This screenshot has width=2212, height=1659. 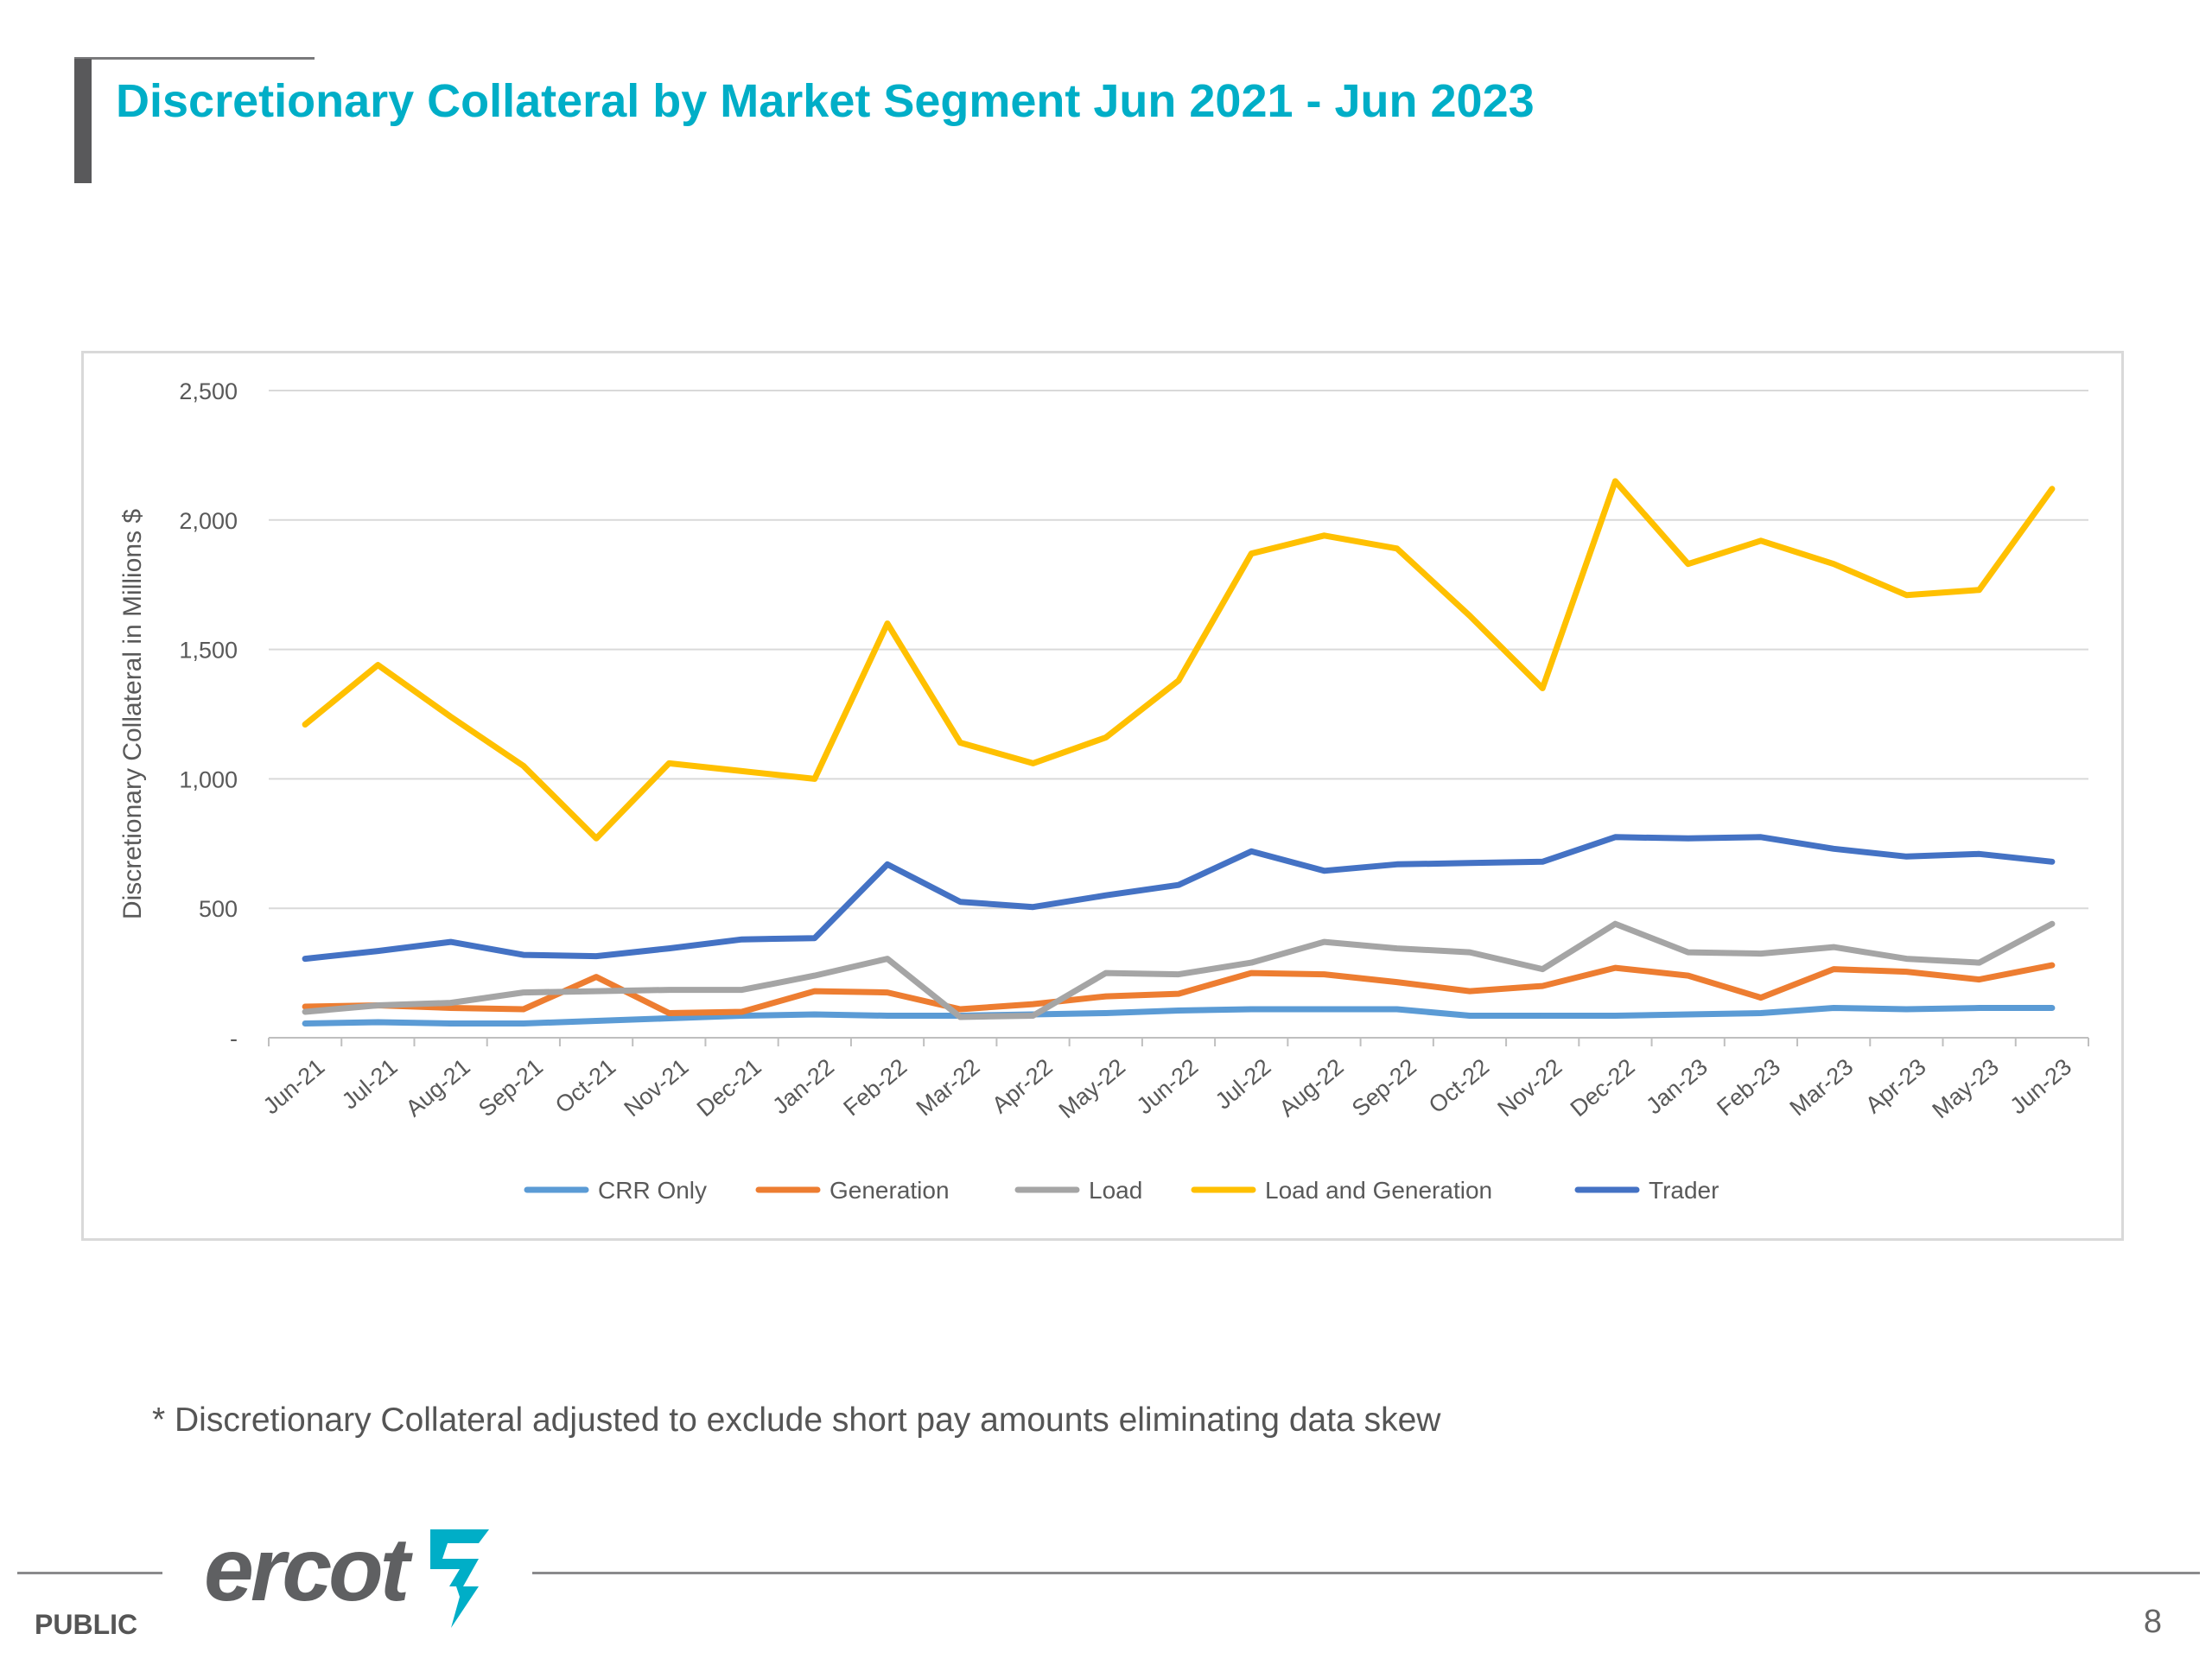 What do you see at coordinates (1895, 1085) in the screenshot?
I see `x-tick-label: Apr-23` at bounding box center [1895, 1085].